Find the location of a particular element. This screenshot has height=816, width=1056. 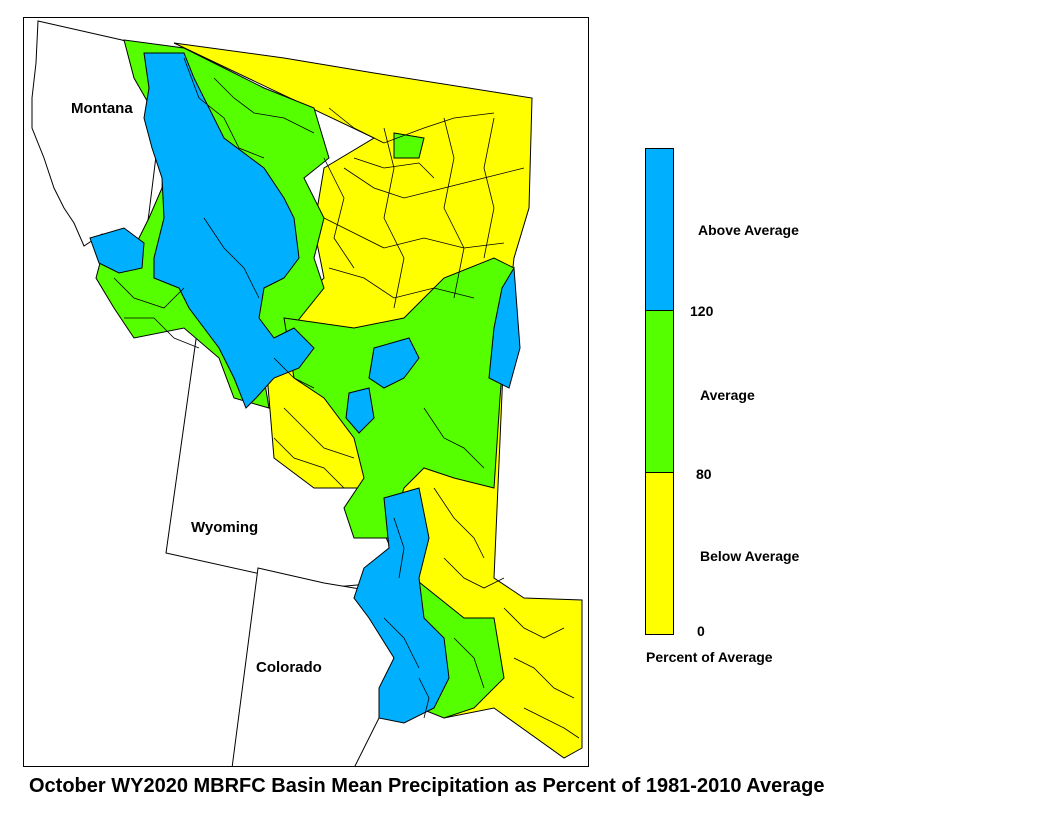

legend-tick-0: 0 is located at coordinates (701, 631).